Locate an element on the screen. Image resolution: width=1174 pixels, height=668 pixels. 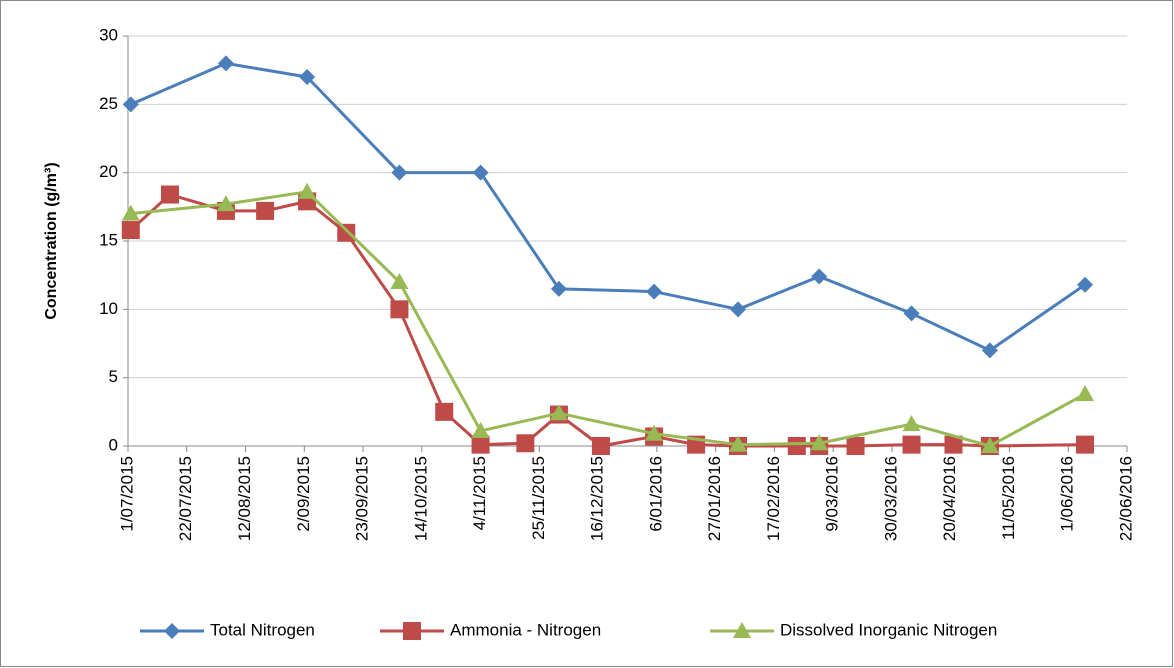
x-tick-label: 20/04/2016 is located at coordinates (949, 498).